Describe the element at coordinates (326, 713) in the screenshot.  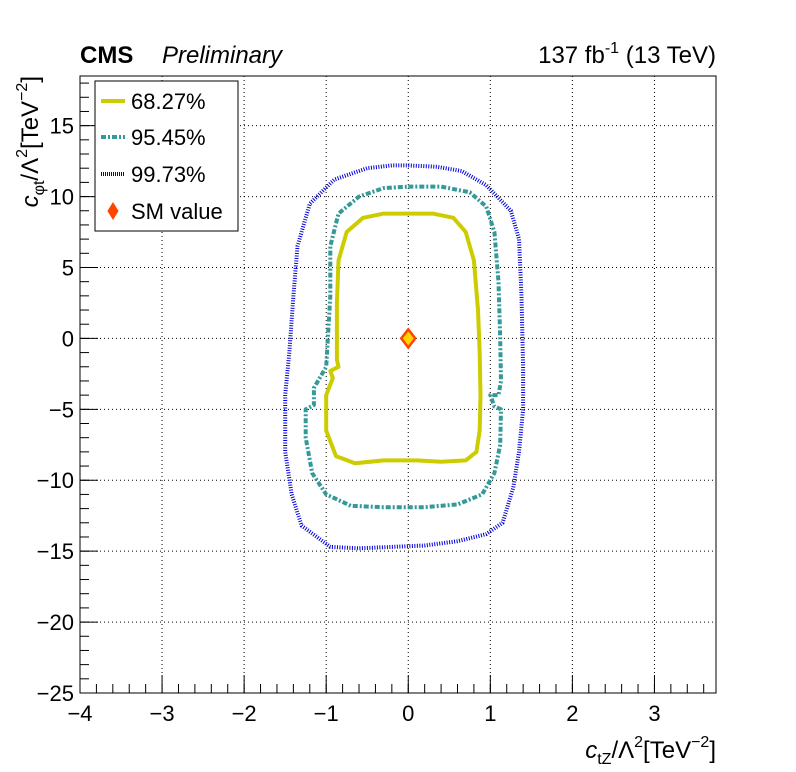
I see `x-tick-label: −1` at that location.